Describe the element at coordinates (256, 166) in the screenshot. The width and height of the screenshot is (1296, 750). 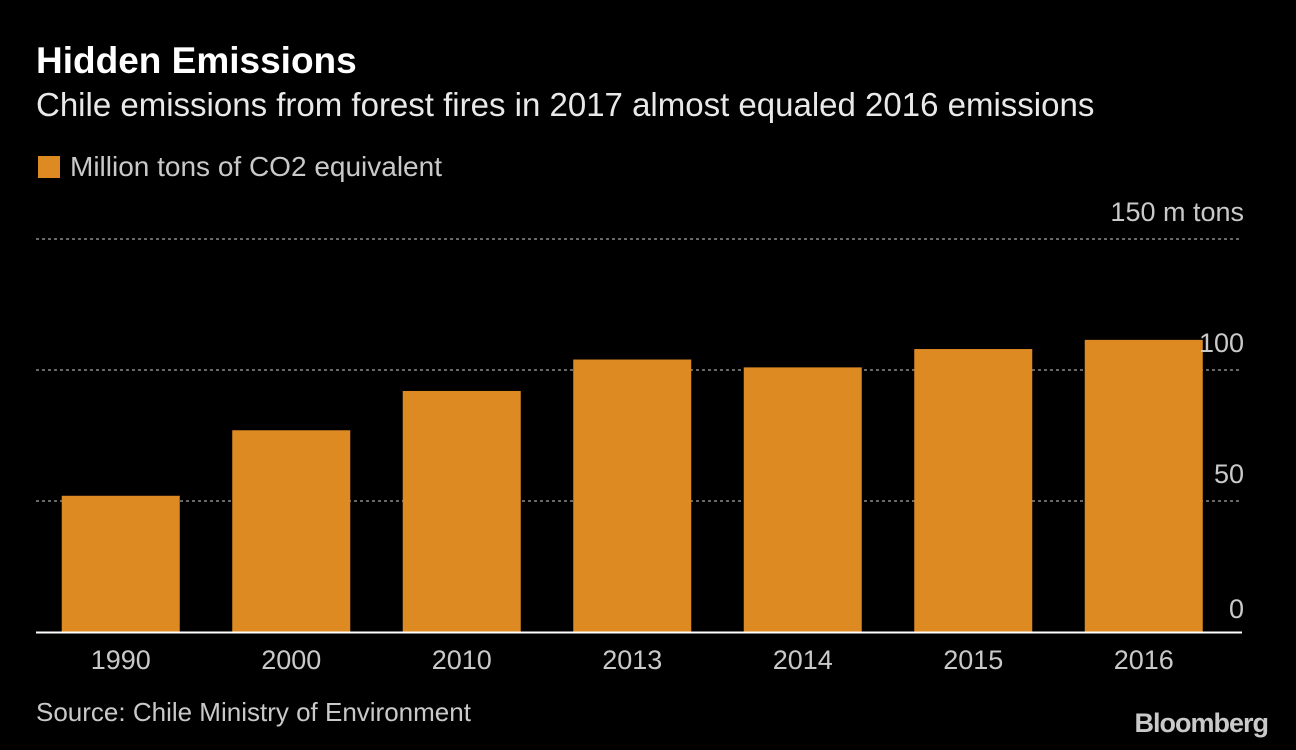
I see `legend-label: Million tons of CO2 equivalent` at that location.